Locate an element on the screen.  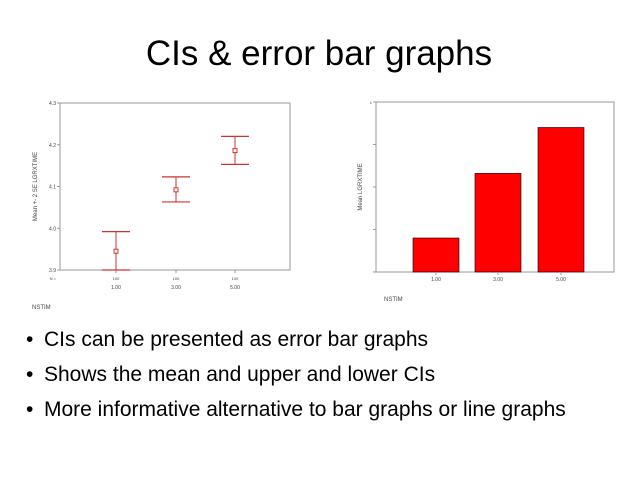
slide-title: CIs & error bar graphs is located at coordinates (319, 53).